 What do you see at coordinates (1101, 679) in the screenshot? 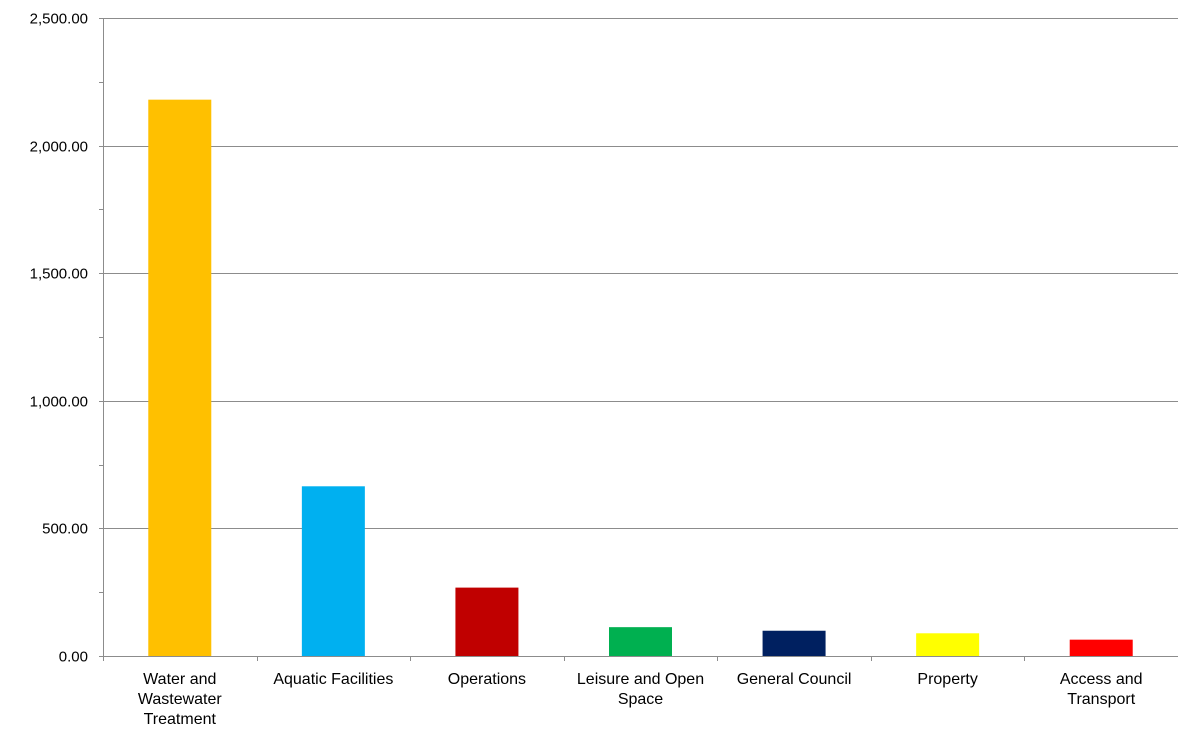
I see `x-tick-label-line: Access and` at bounding box center [1101, 679].